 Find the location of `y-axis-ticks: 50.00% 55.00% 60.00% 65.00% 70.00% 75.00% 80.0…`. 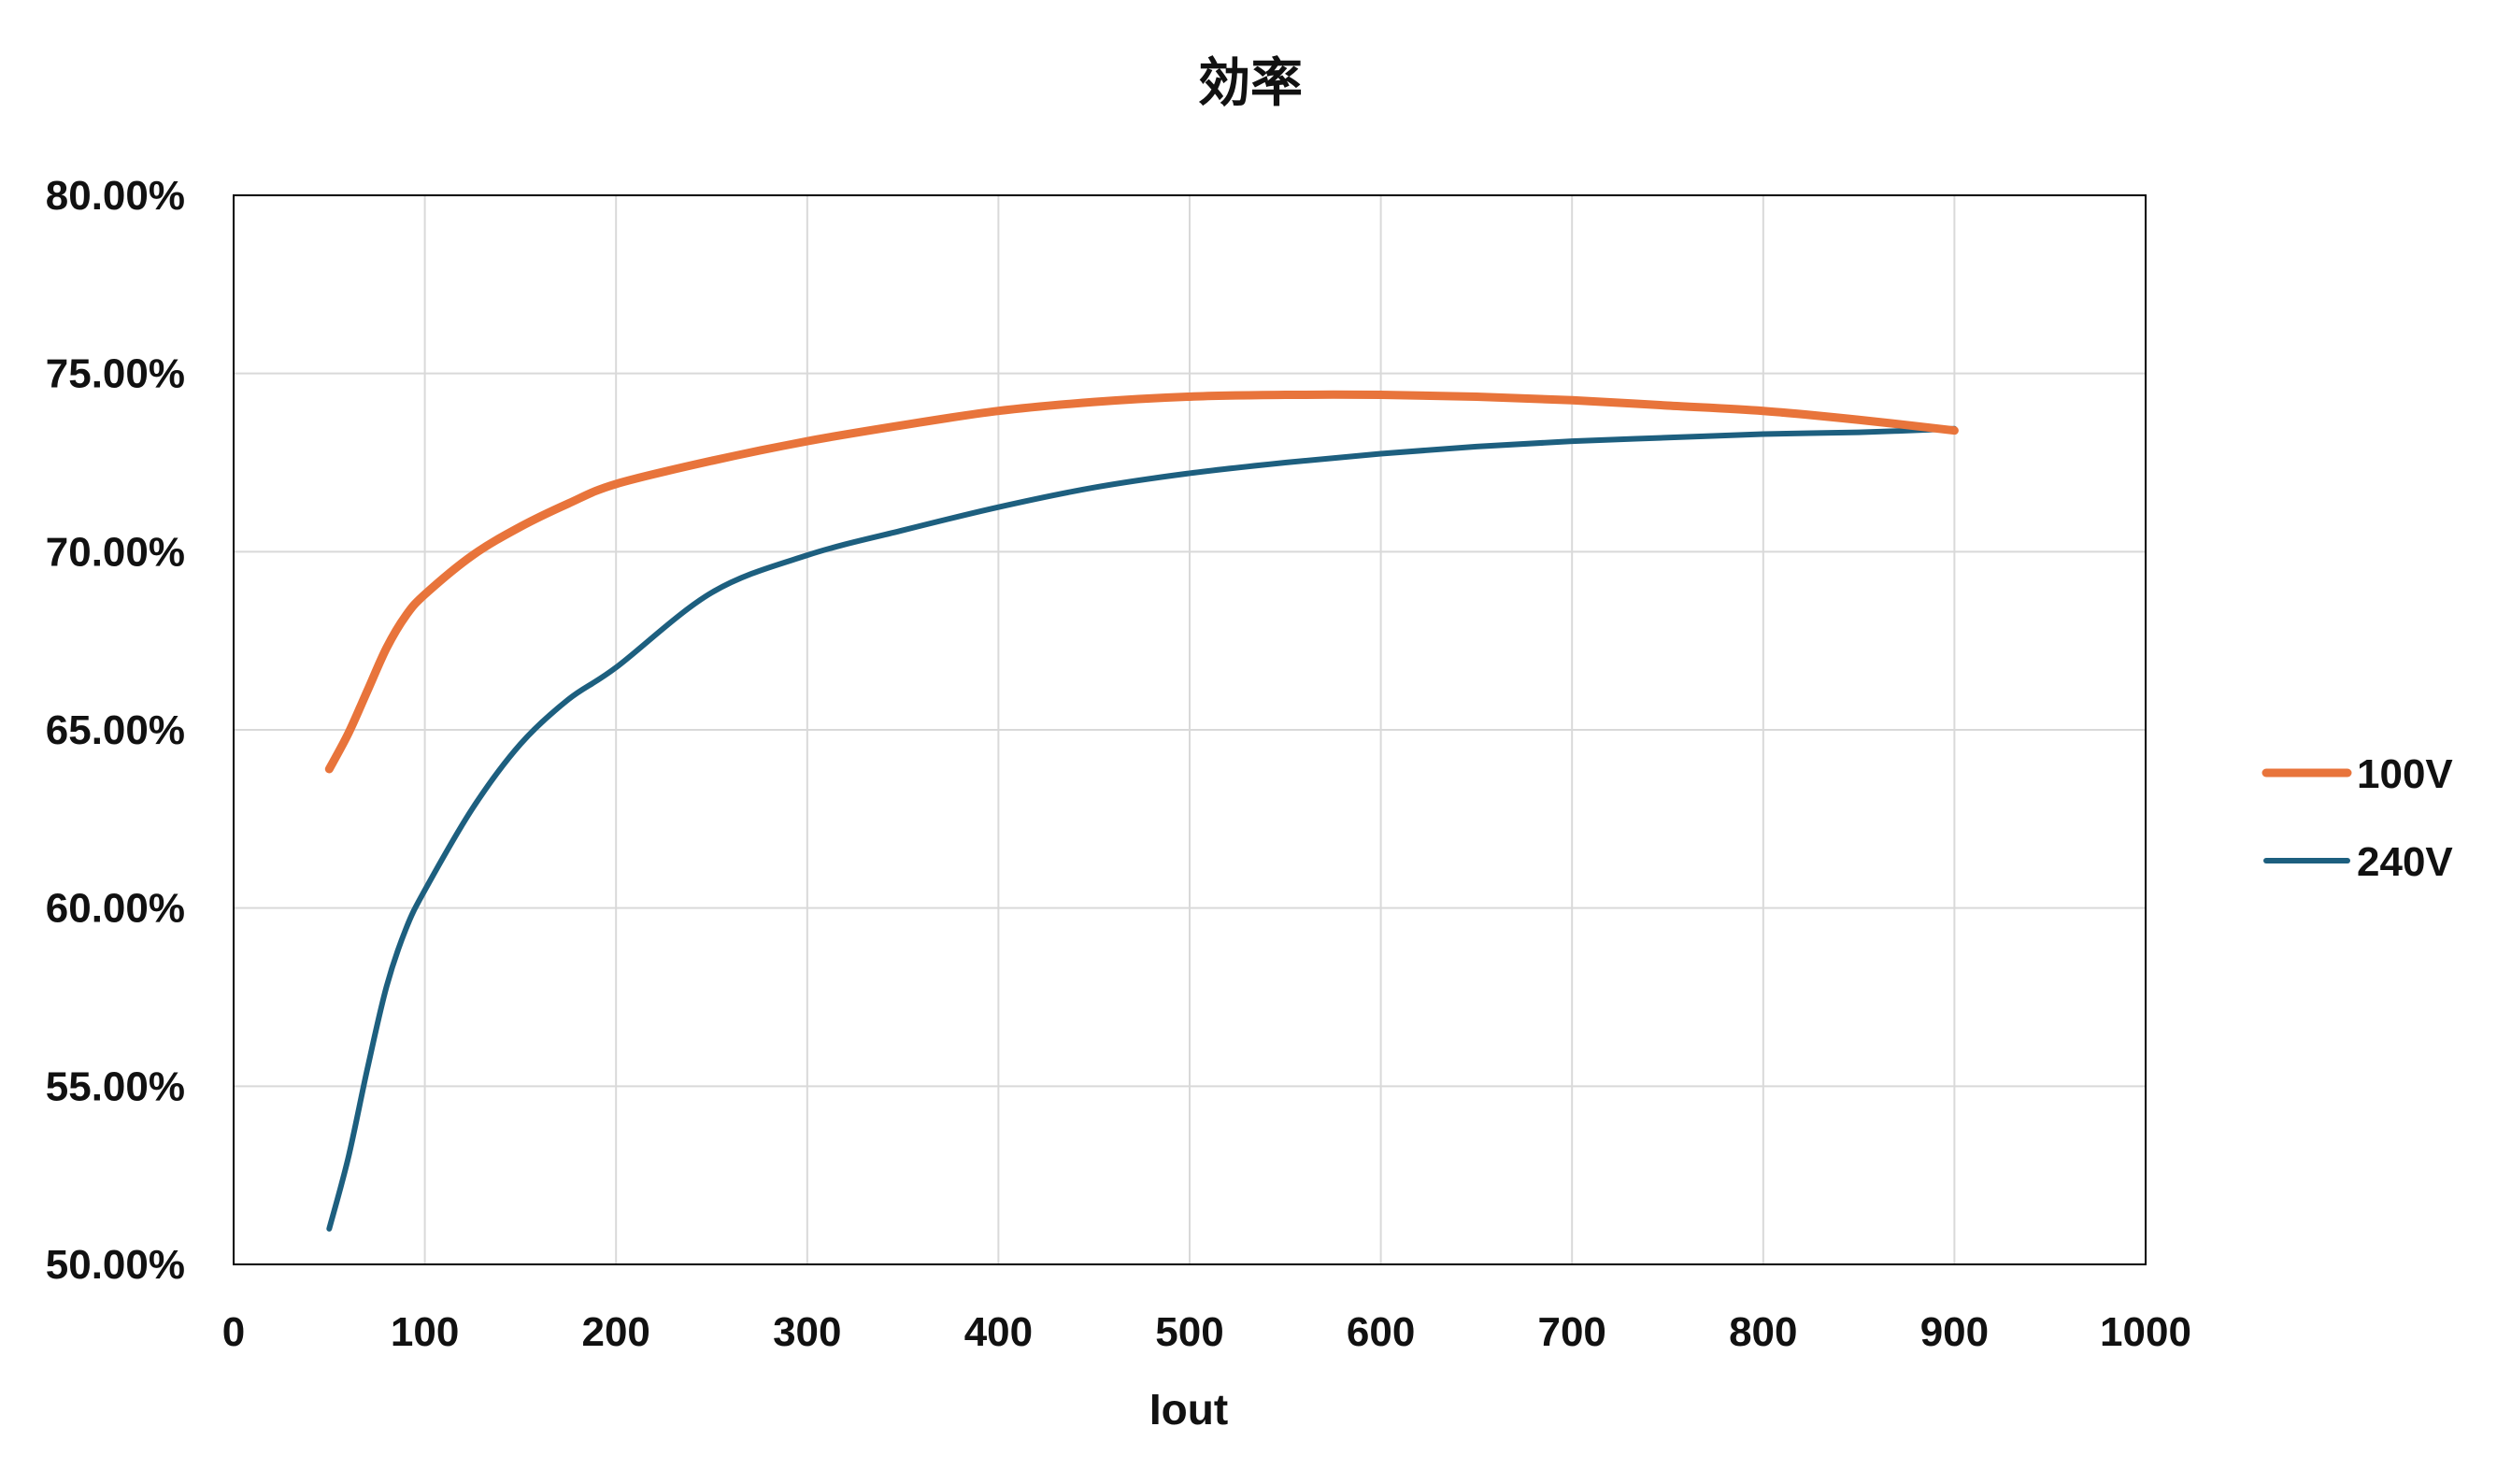

y-axis-ticks: 50.00% 55.00% 60.00% 65.00% 70.00% 75.00% 80.0… is located at coordinates (115, 730).